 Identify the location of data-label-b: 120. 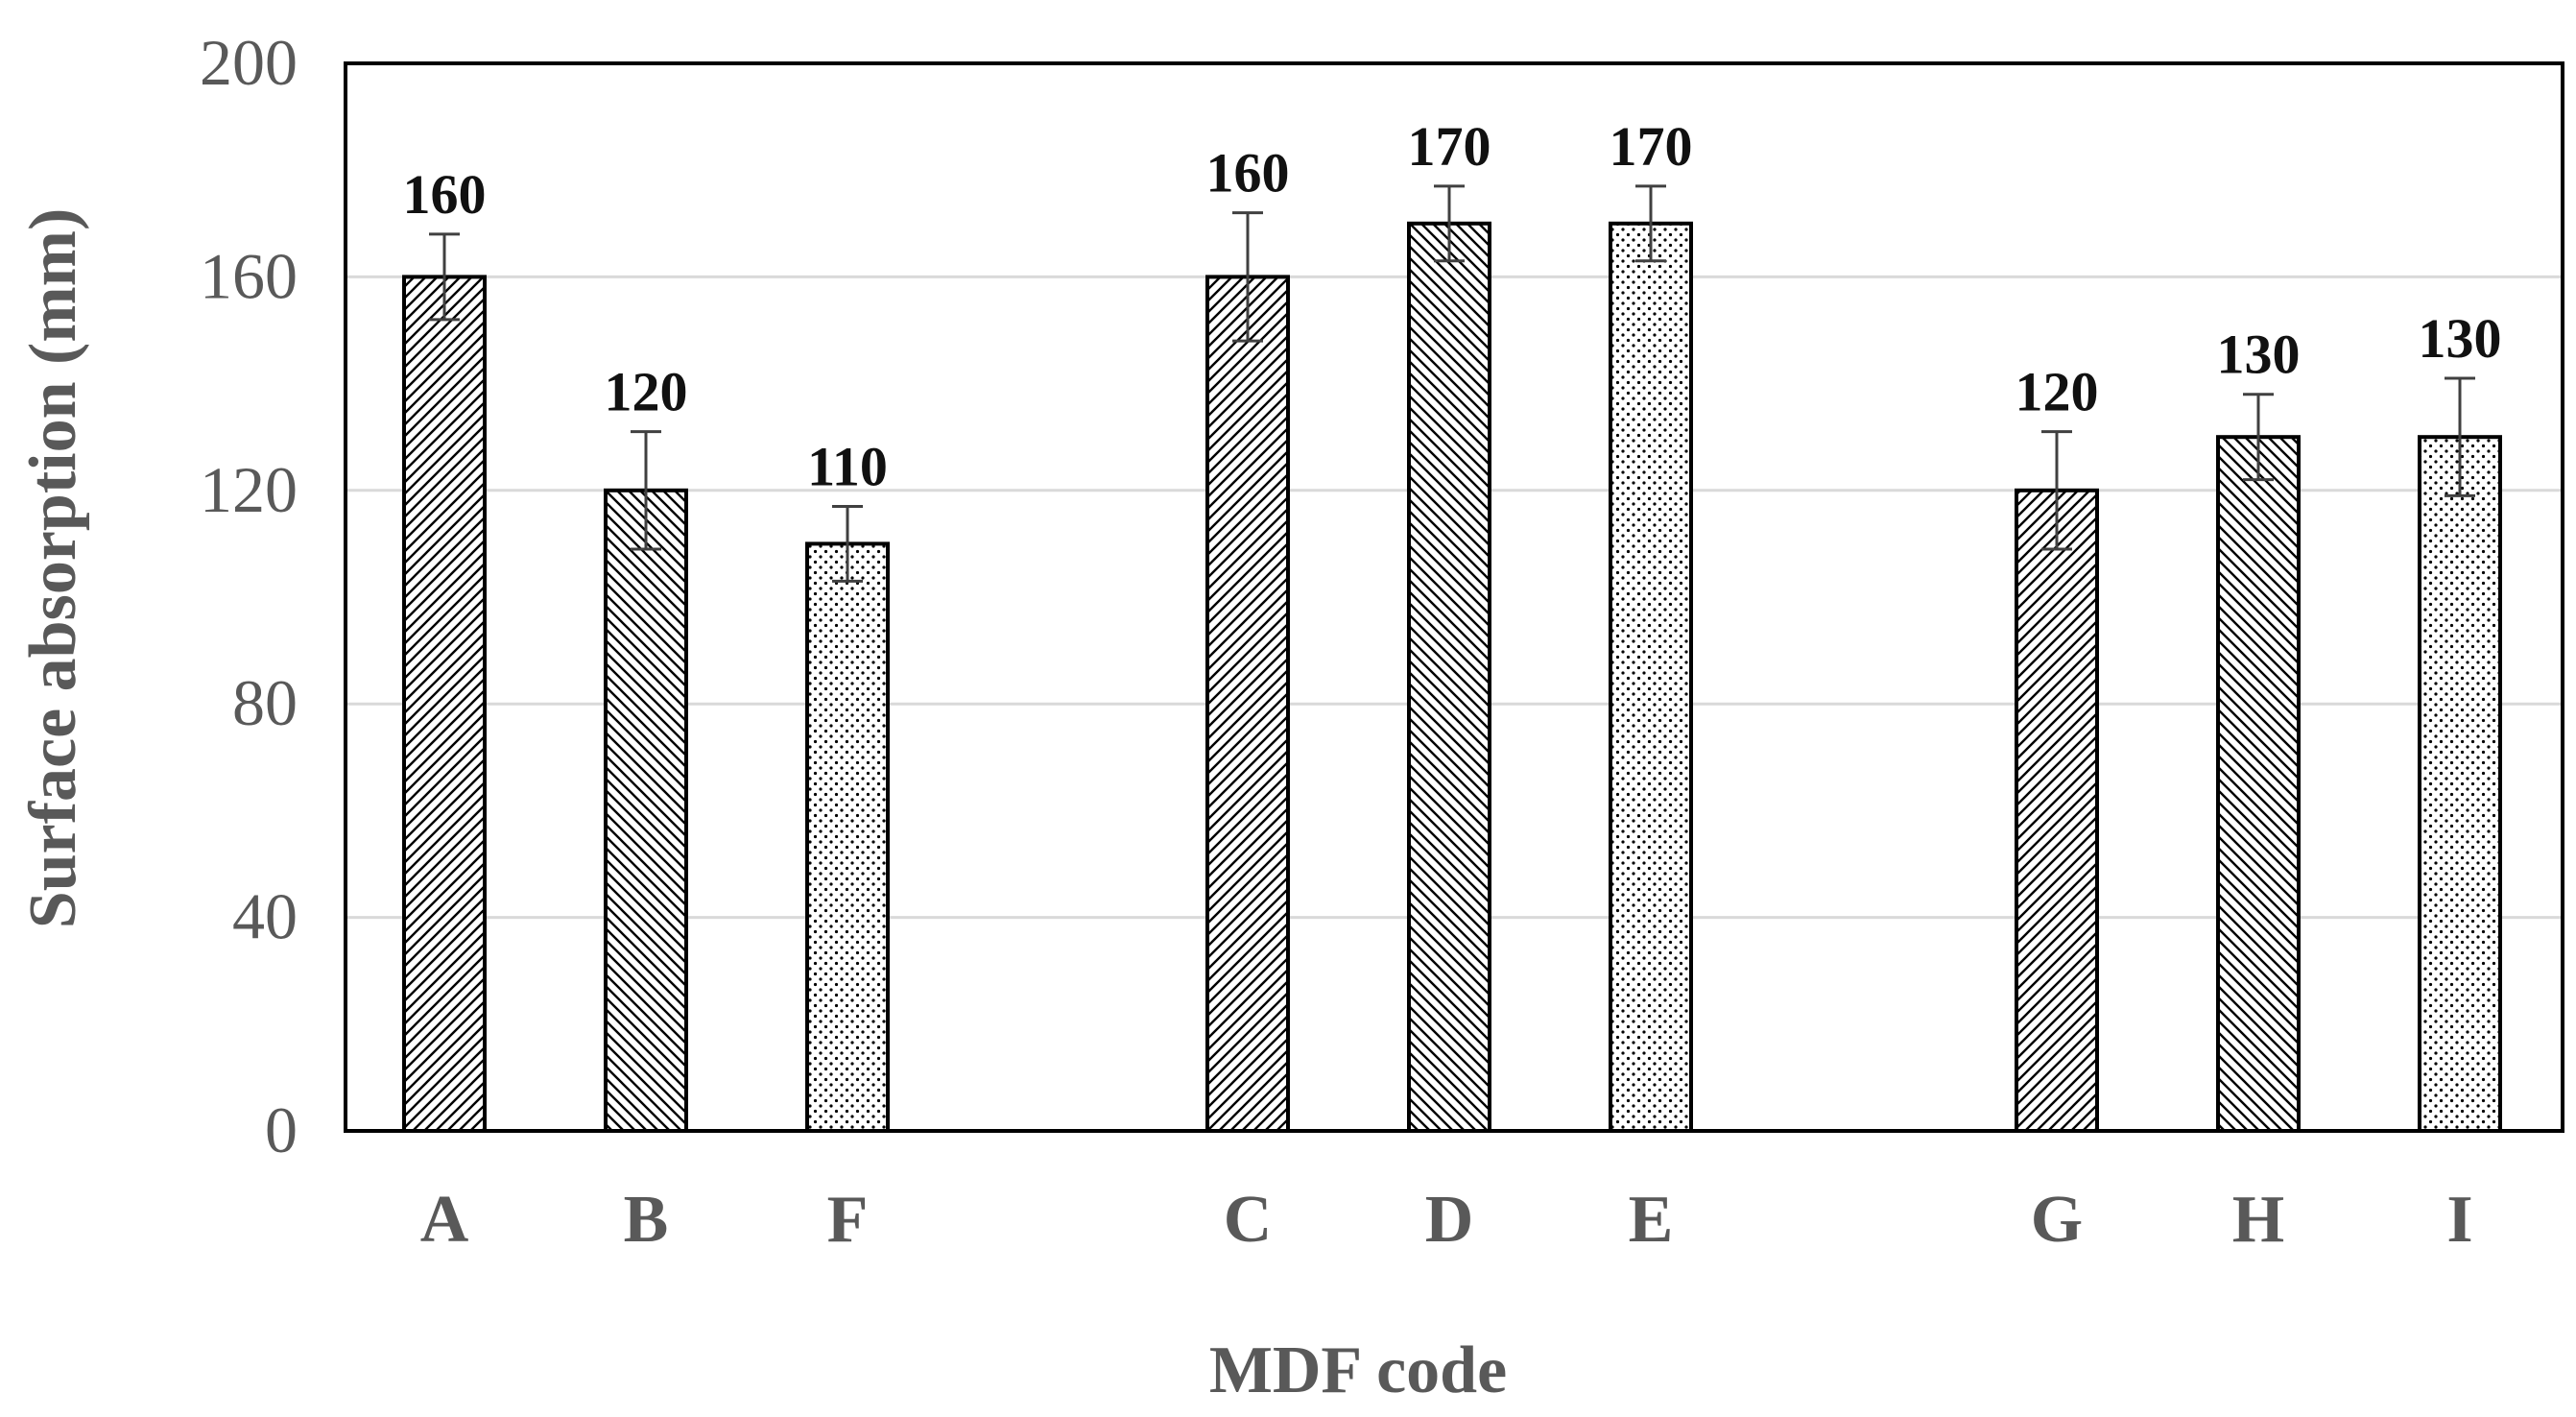
(646, 392).